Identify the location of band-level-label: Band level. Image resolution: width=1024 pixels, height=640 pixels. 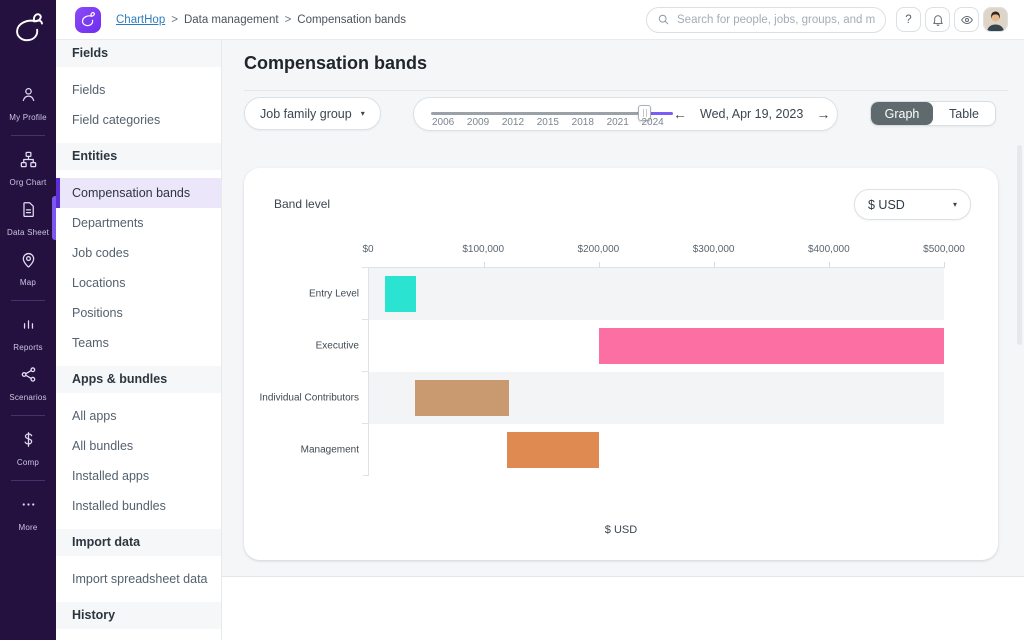
(302, 204).